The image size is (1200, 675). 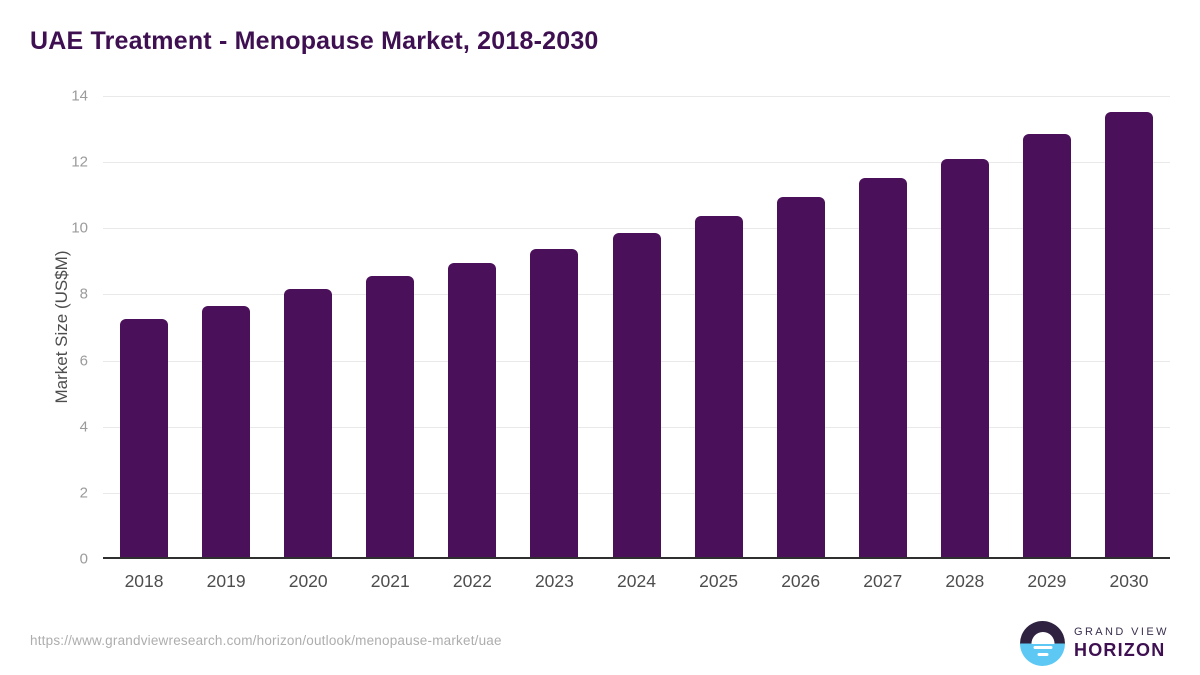 I want to click on y-axis-ticks: 0 2 4 6 8 10 12 14, so click(x=44, y=337).